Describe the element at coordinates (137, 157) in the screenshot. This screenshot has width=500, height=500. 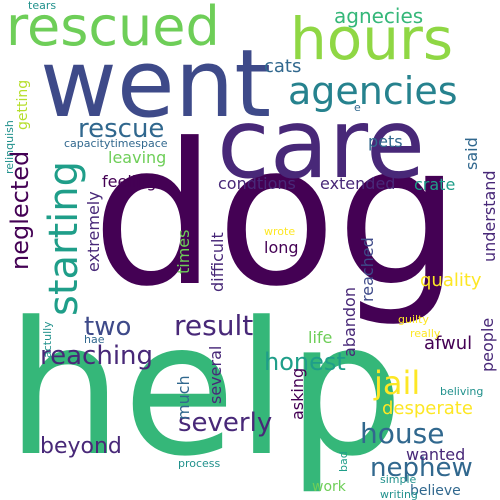
I see `word-leaving: leaving` at that location.